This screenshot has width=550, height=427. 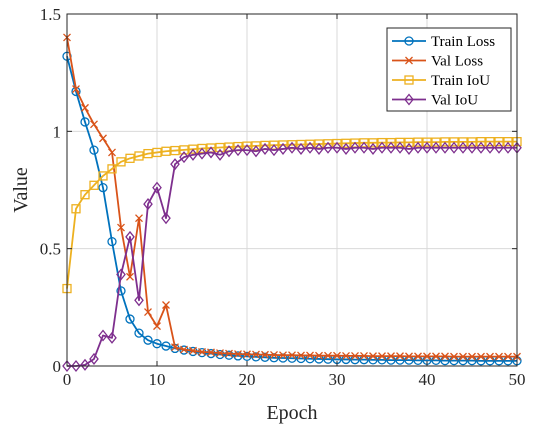 I want to click on legend-label: Train Loss, so click(x=463, y=42).